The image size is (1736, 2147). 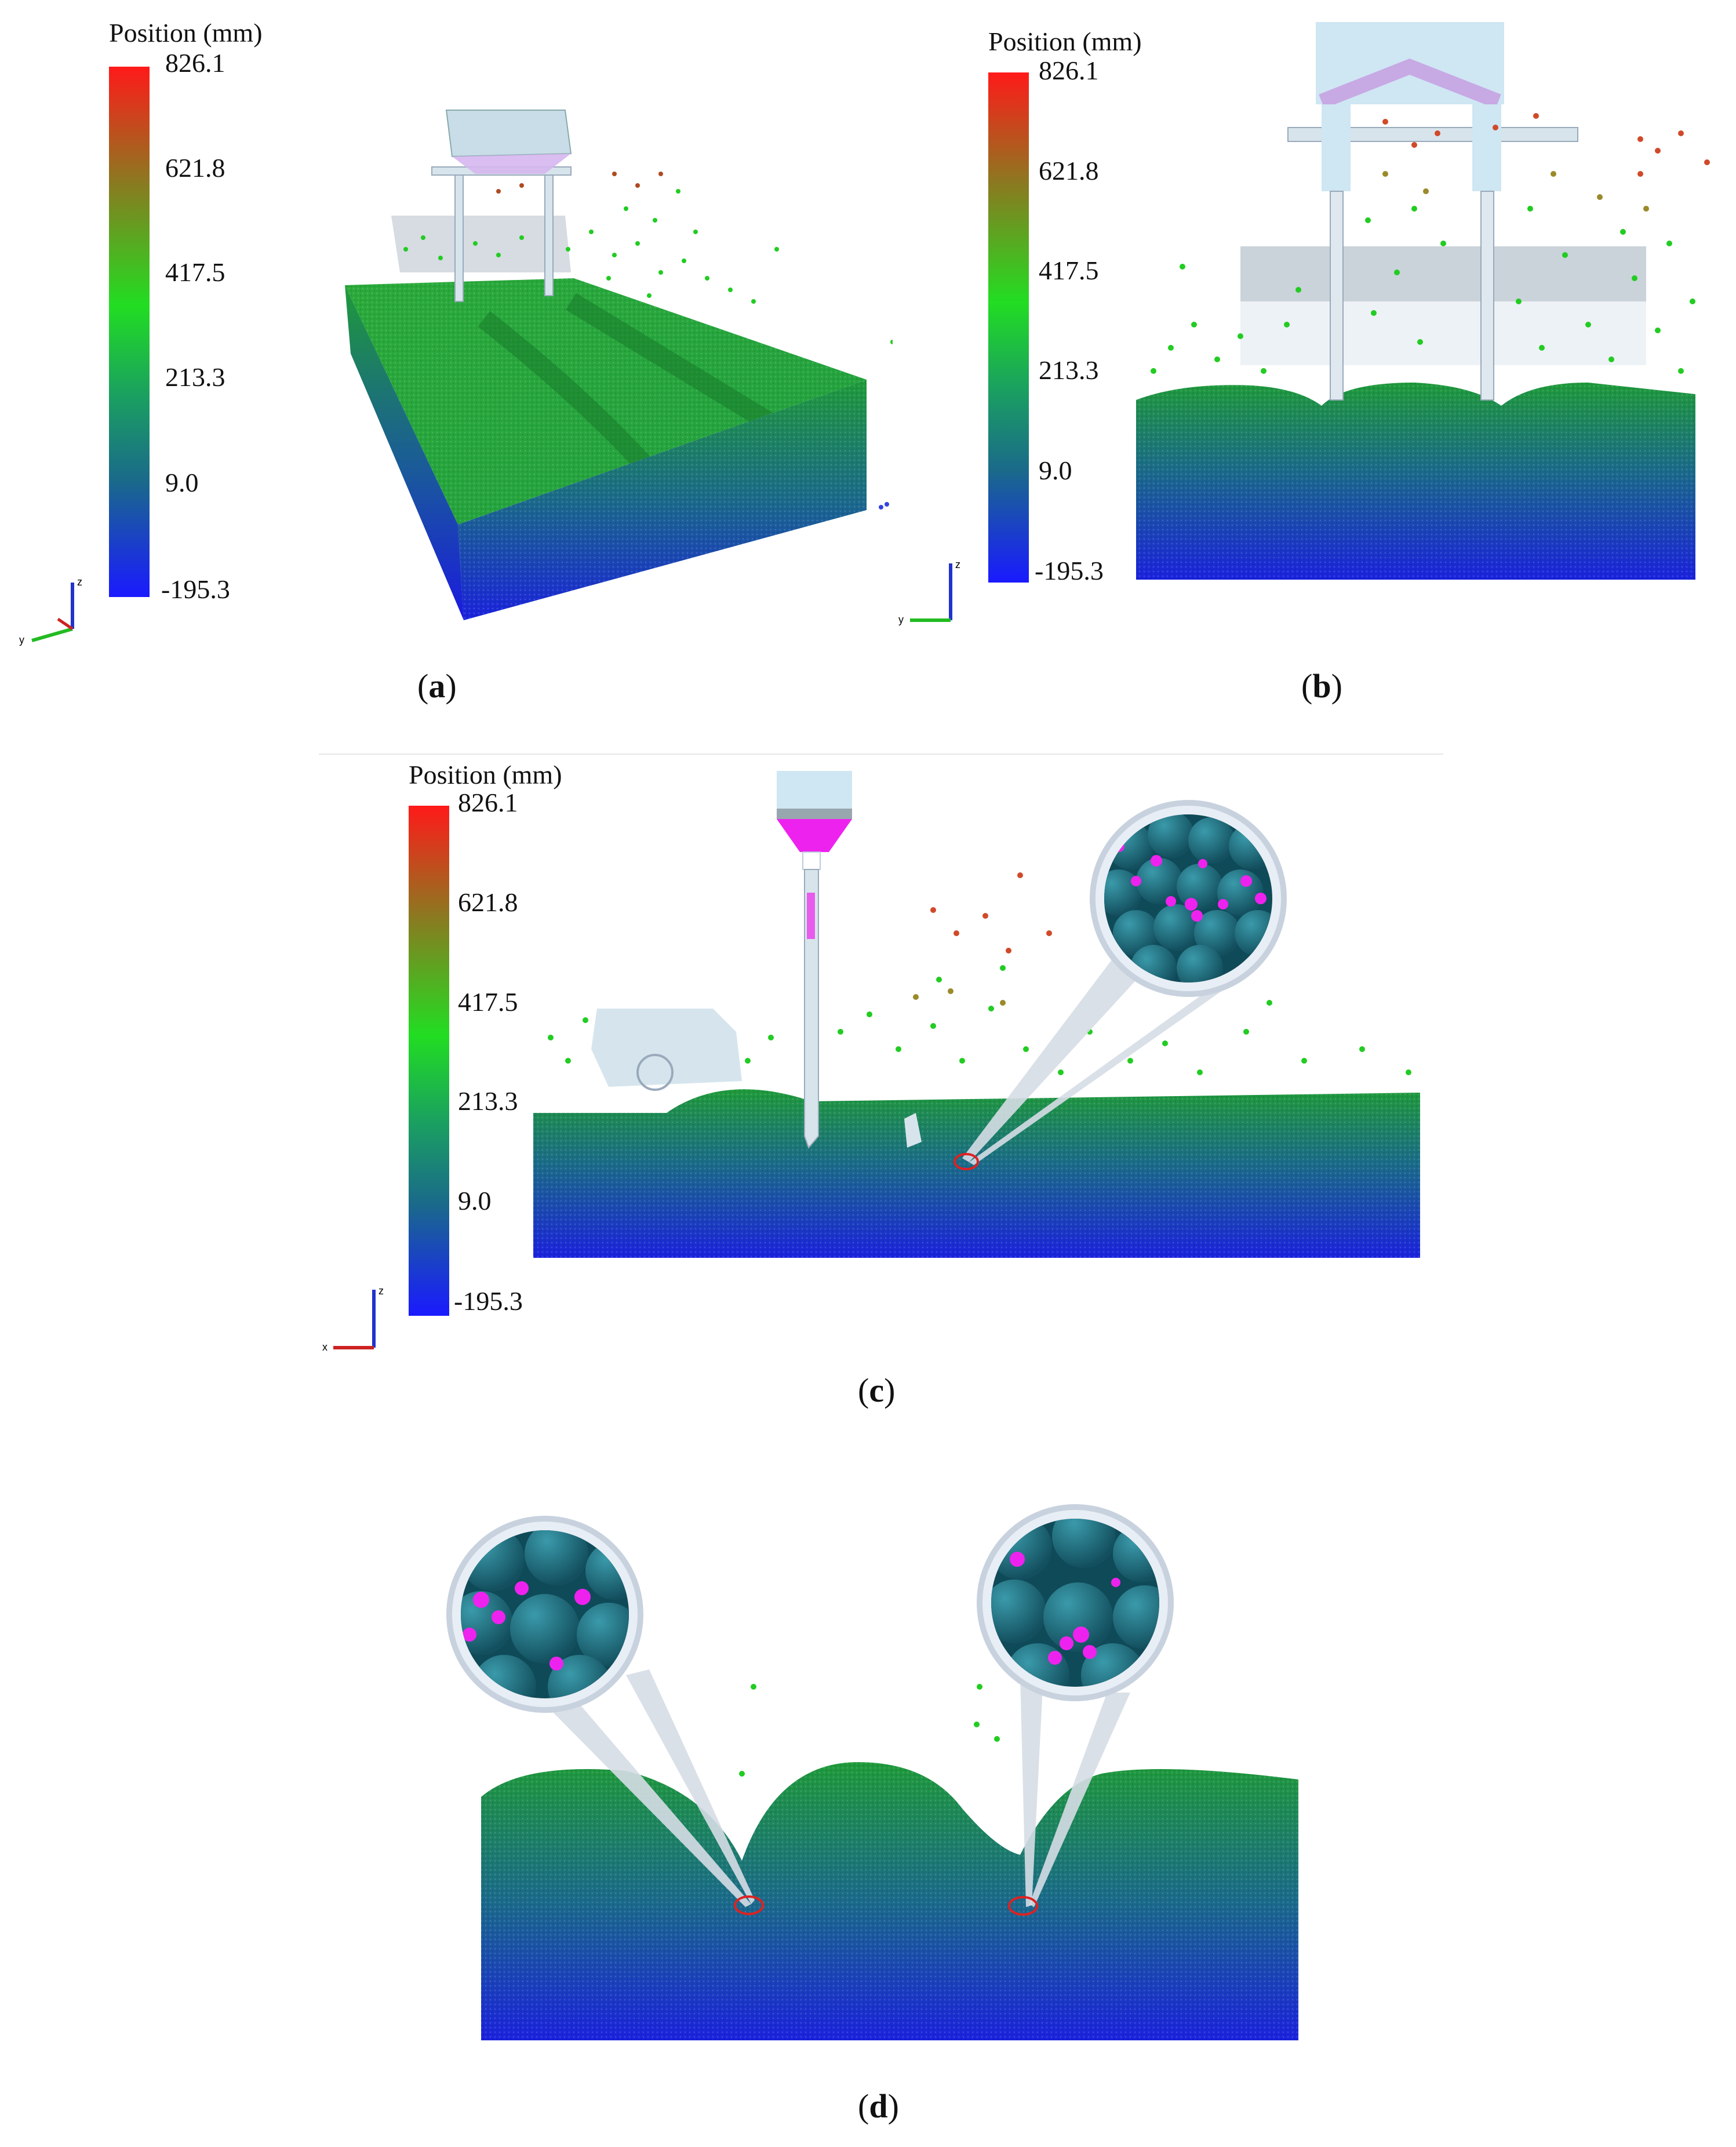 I want to click on panel-divider, so click(x=881, y=754).